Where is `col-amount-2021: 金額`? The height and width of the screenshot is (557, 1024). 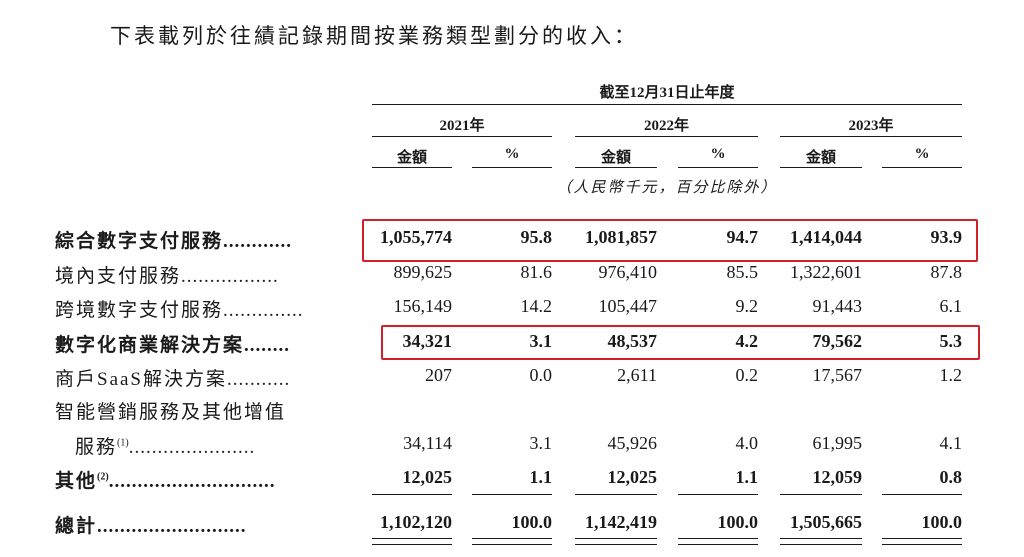
col-amount-2021: 金額 is located at coordinates (411, 158).